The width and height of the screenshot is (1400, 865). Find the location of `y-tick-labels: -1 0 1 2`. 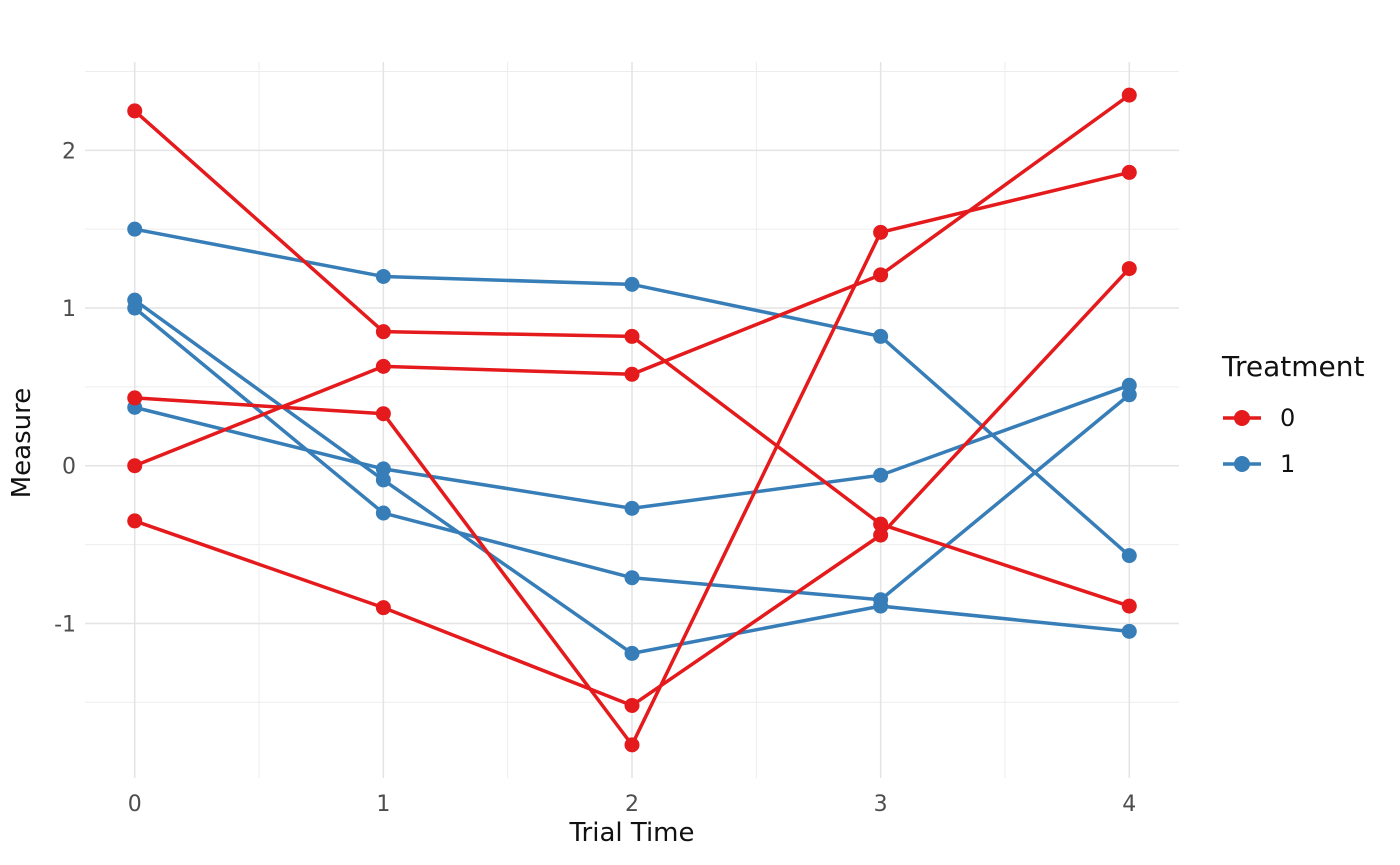

y-tick-labels: -1 0 1 2 is located at coordinates (65, 388).